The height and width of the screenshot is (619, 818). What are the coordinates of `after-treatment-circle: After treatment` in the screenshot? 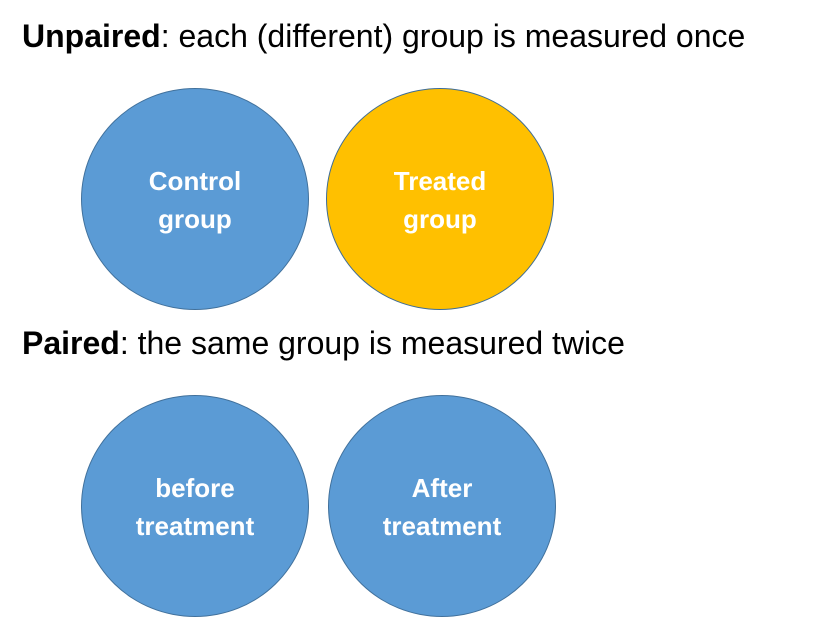 It's located at (442, 506).